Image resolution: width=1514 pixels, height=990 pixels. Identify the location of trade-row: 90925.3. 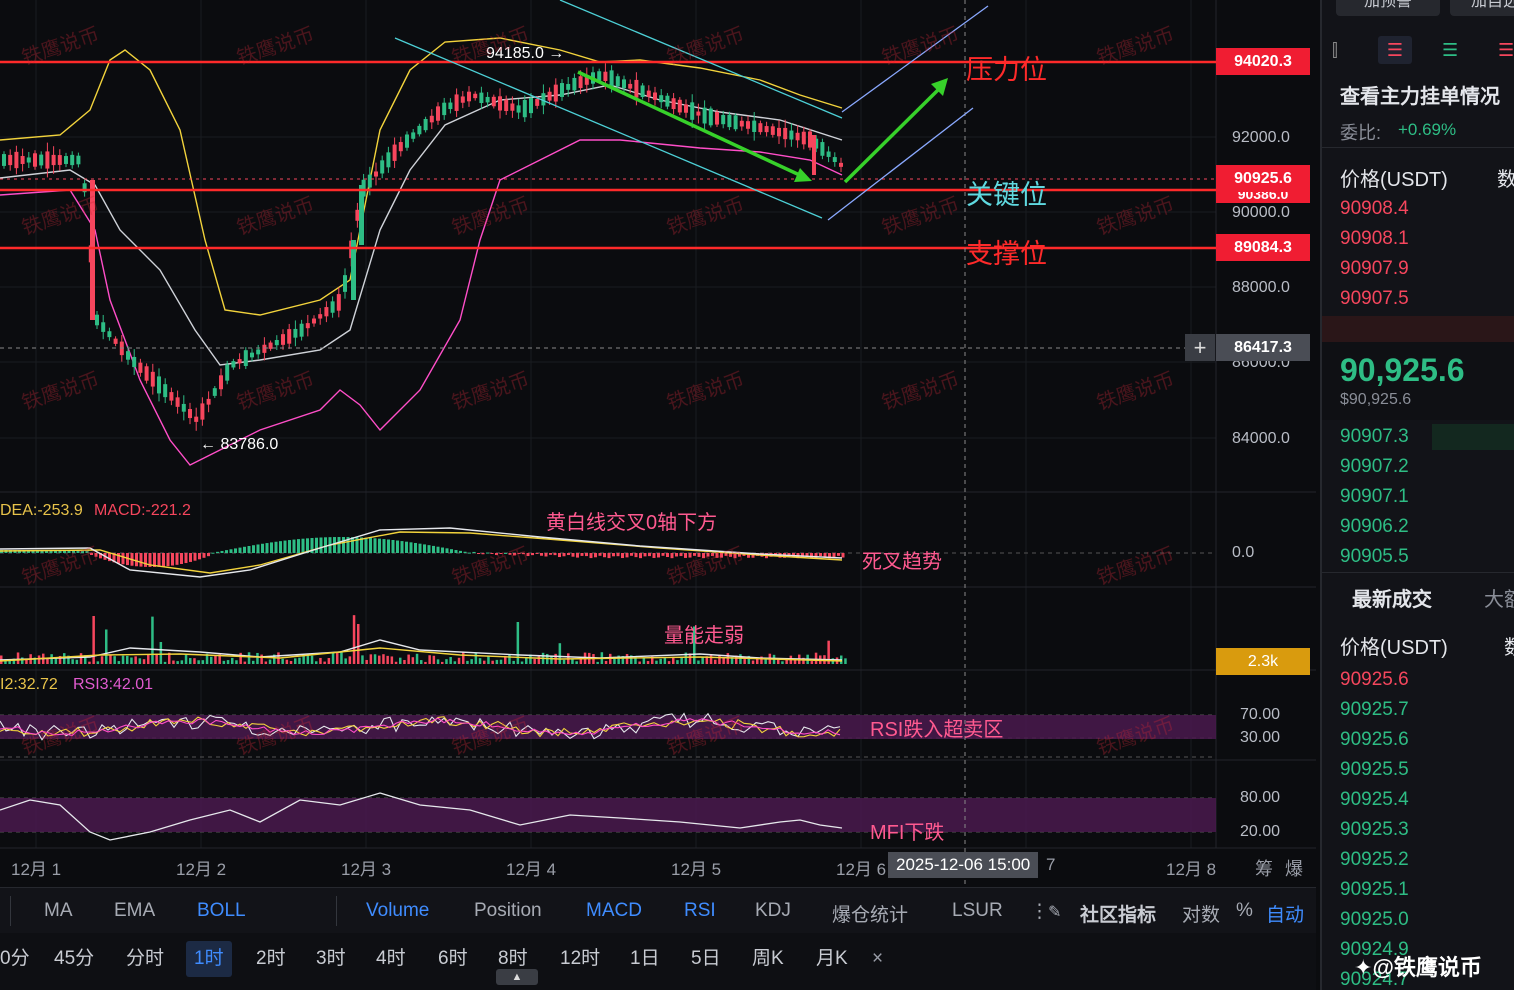
(1374, 829).